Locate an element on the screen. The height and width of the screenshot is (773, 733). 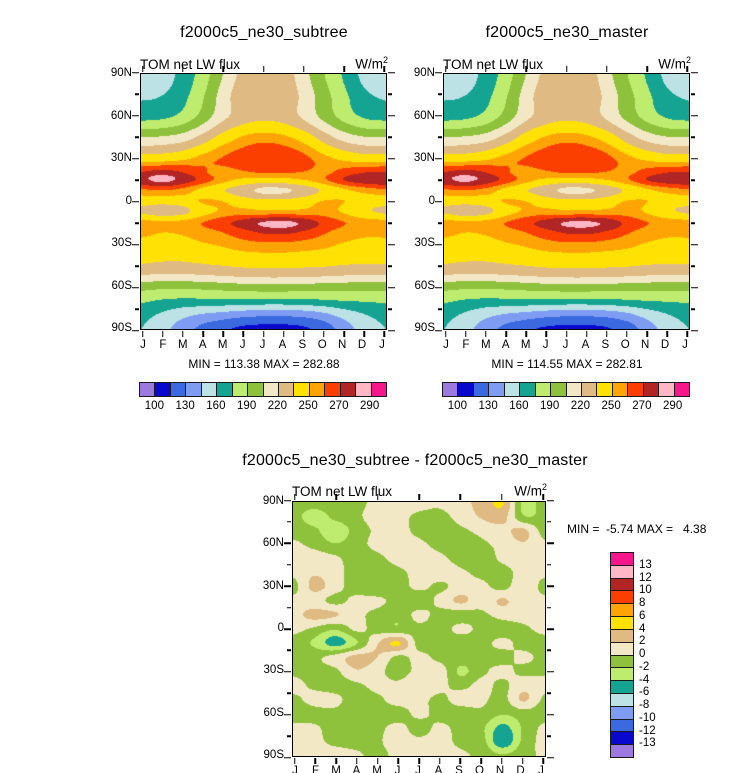
colorbar-tick-label: 160 is located at coordinates (216, 406).